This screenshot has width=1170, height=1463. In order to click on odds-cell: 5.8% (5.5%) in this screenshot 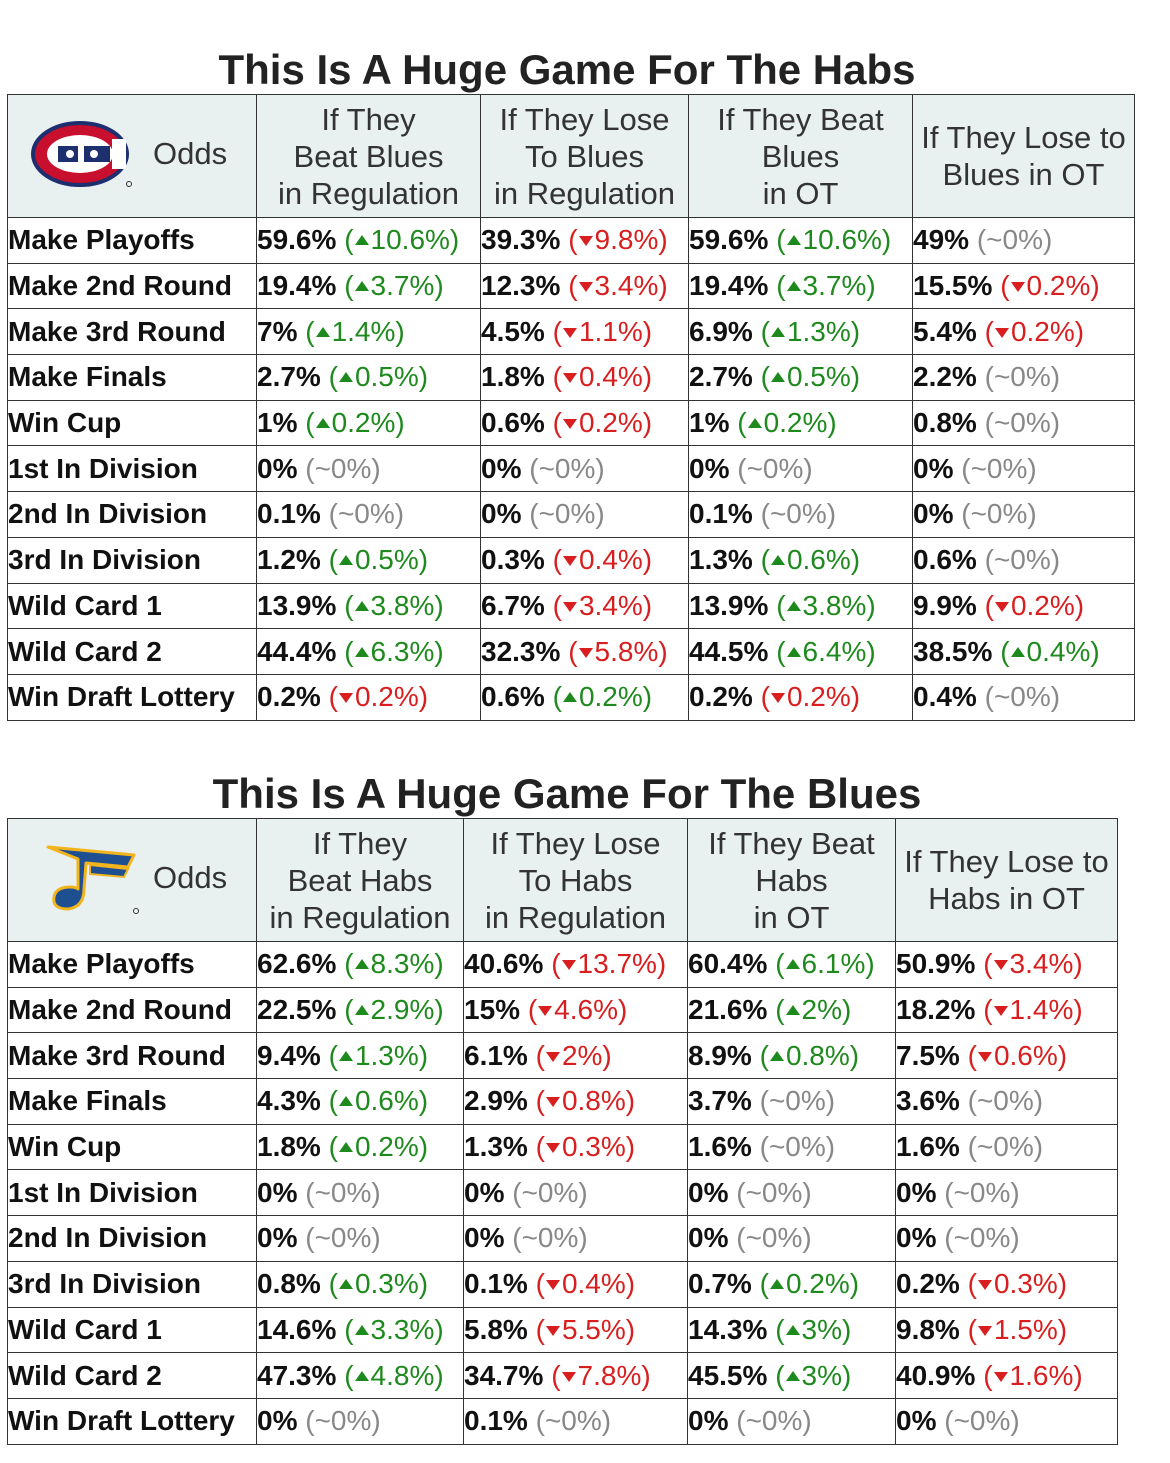, I will do `click(575, 1330)`.